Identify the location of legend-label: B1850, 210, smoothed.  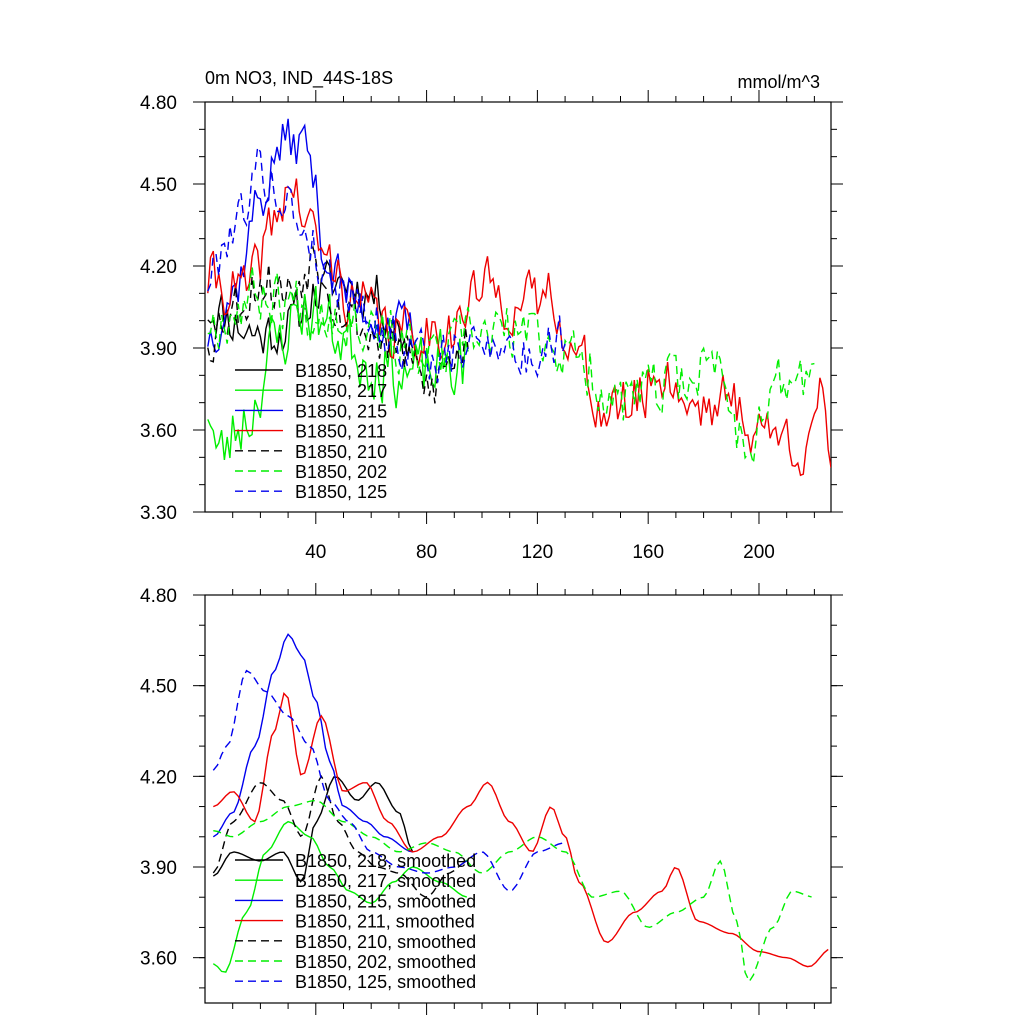
(385, 942).